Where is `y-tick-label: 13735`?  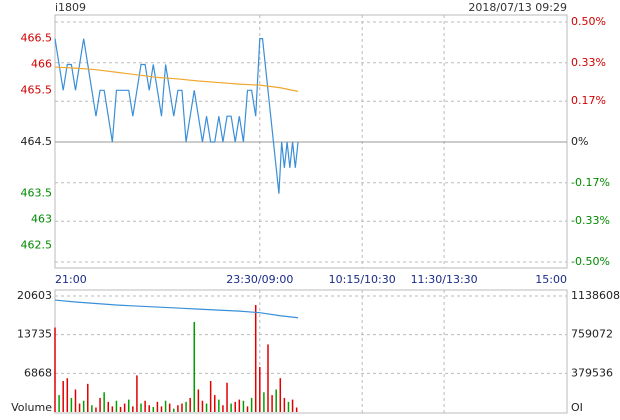 y-tick-label: 13735 is located at coordinates (34, 334).